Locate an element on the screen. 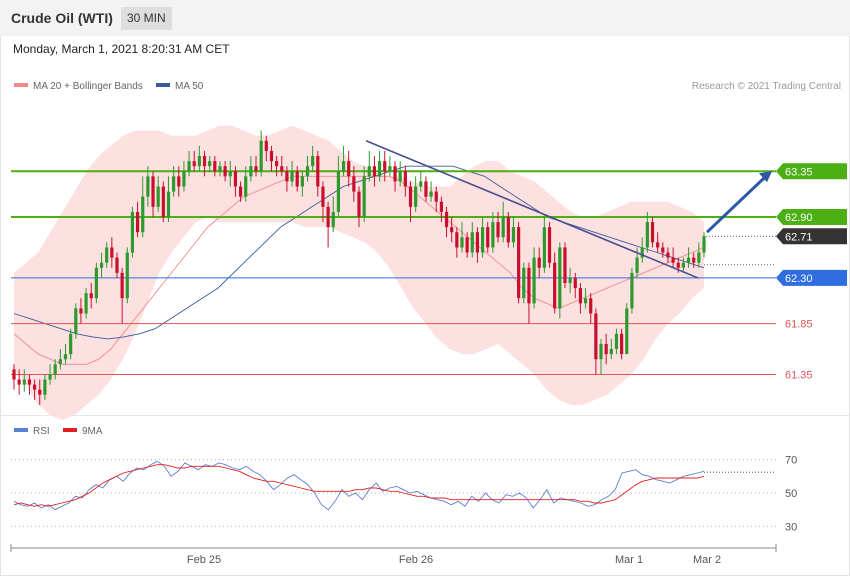 The height and width of the screenshot is (576, 850). legend-9ma: 9MA is located at coordinates (83, 431).